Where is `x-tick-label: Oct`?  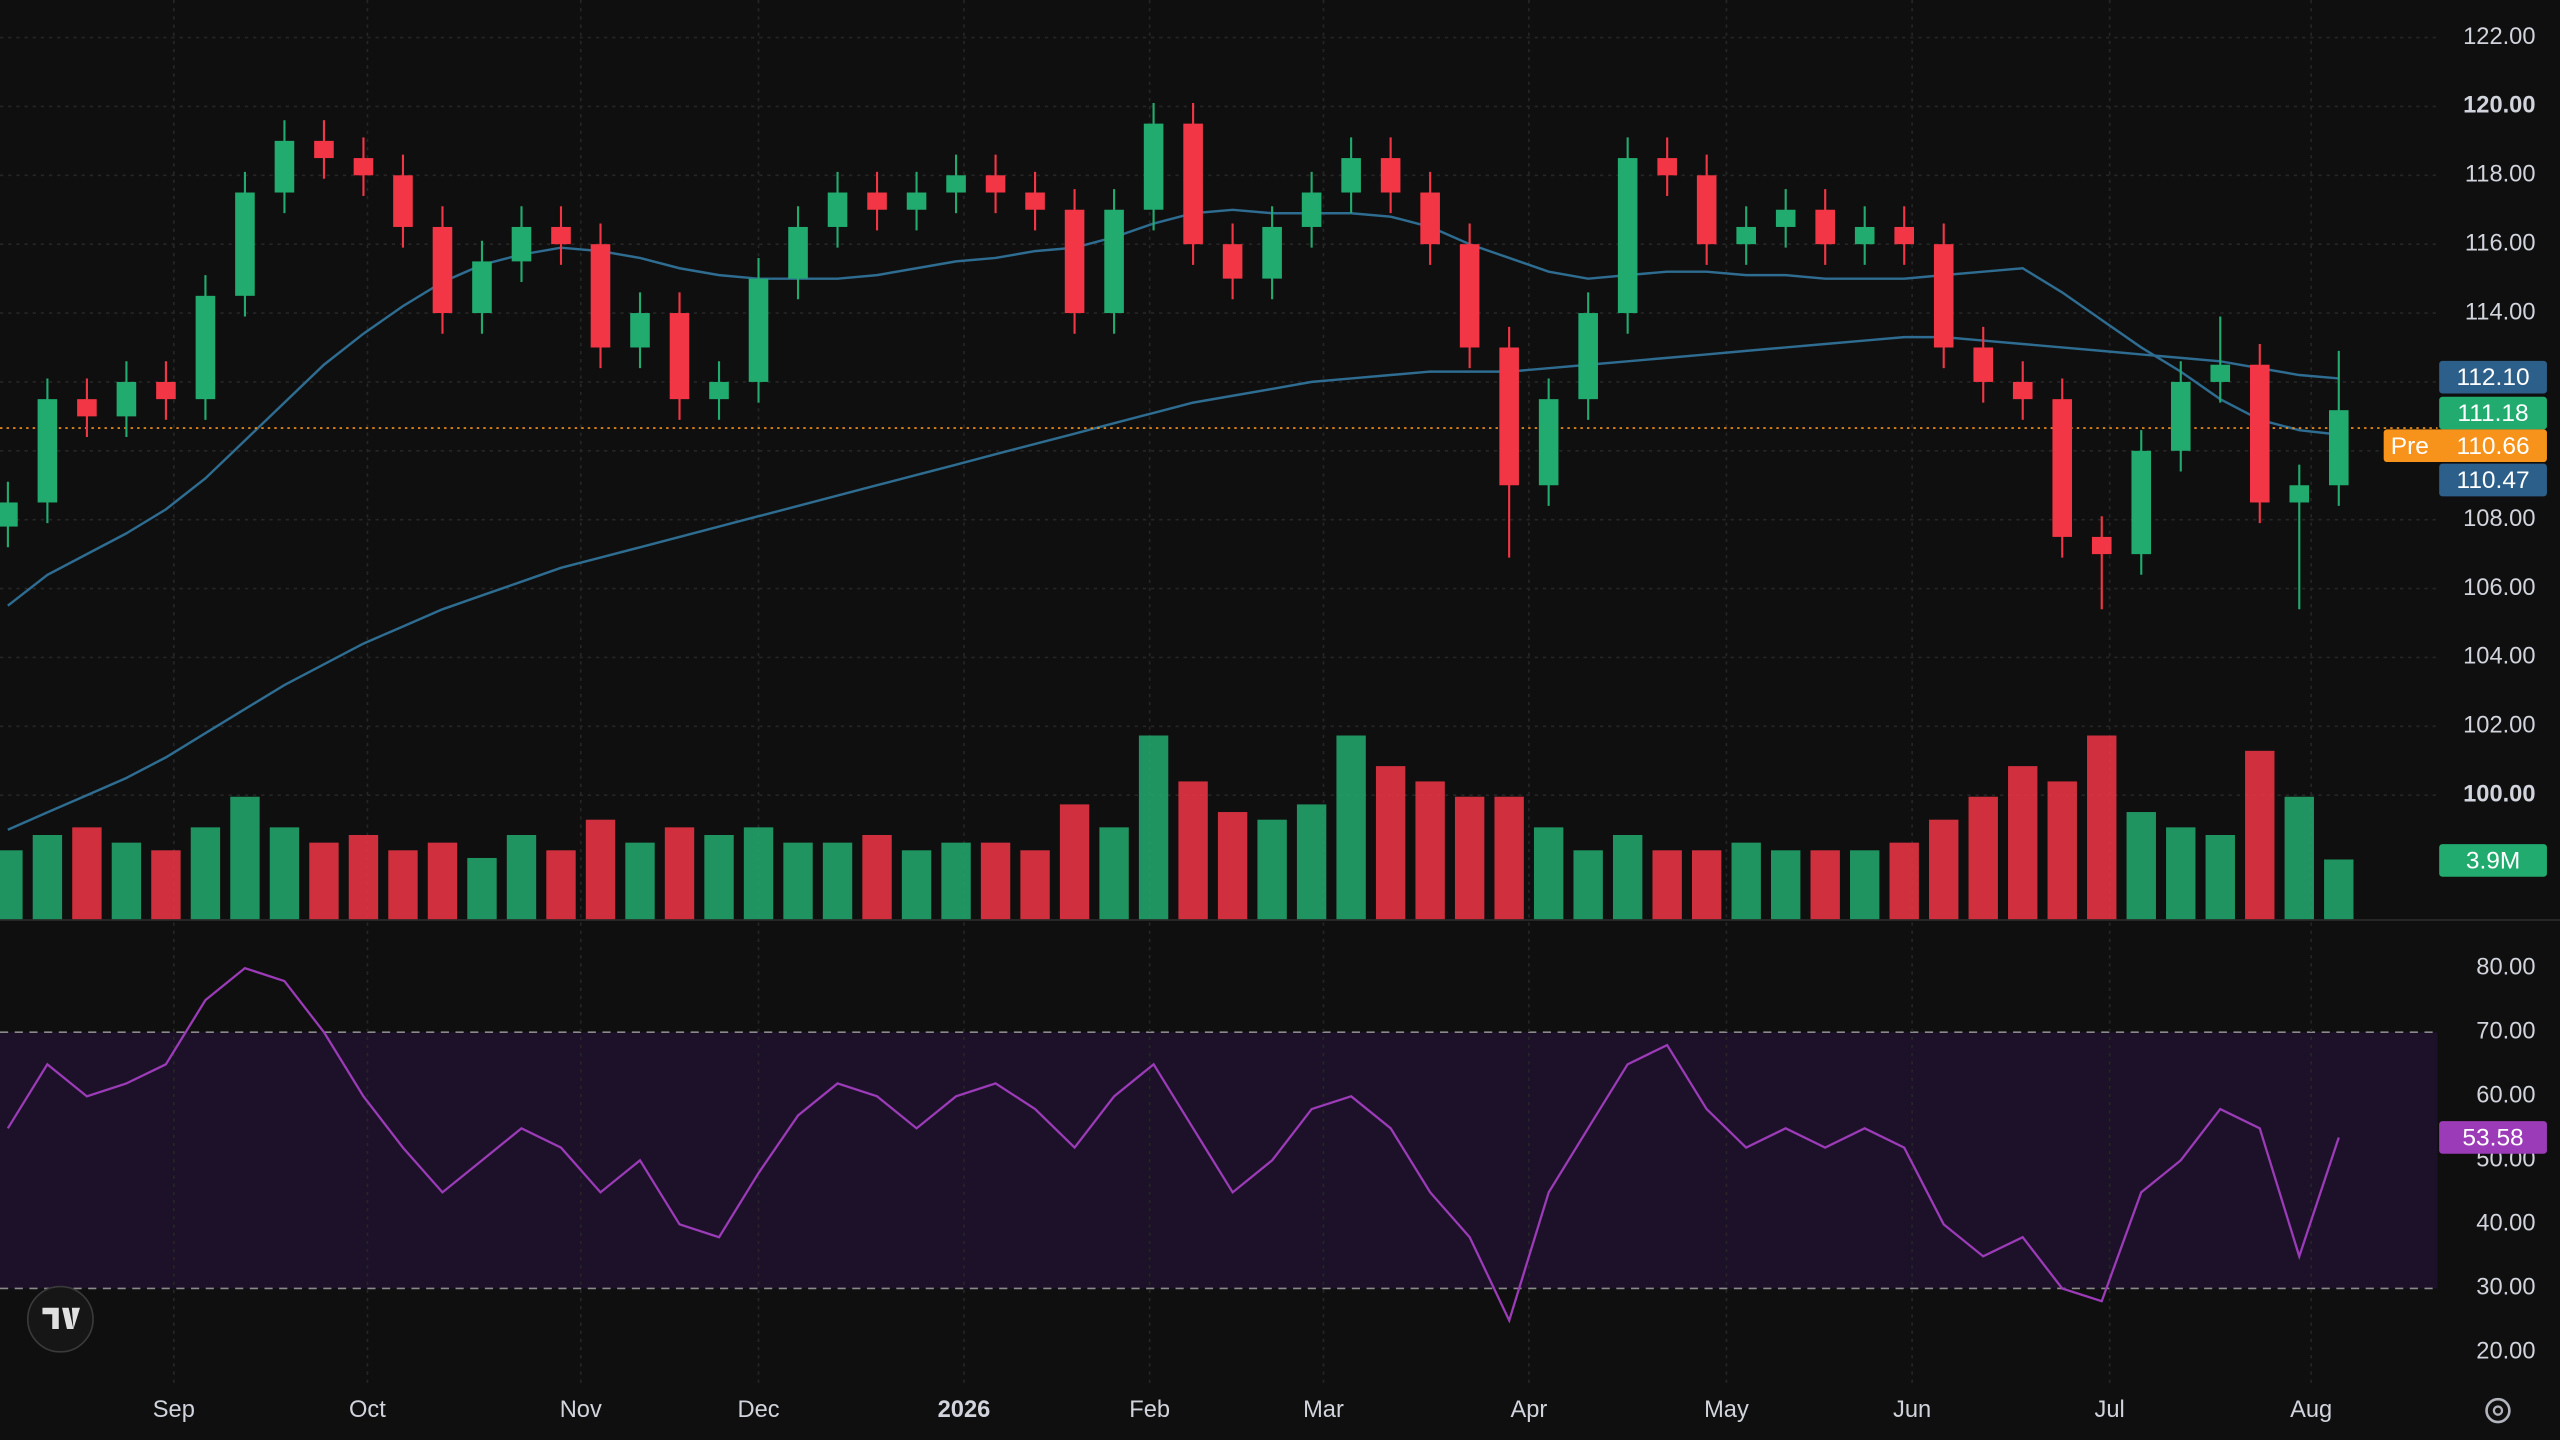
x-tick-label: Oct is located at coordinates (367, 1410).